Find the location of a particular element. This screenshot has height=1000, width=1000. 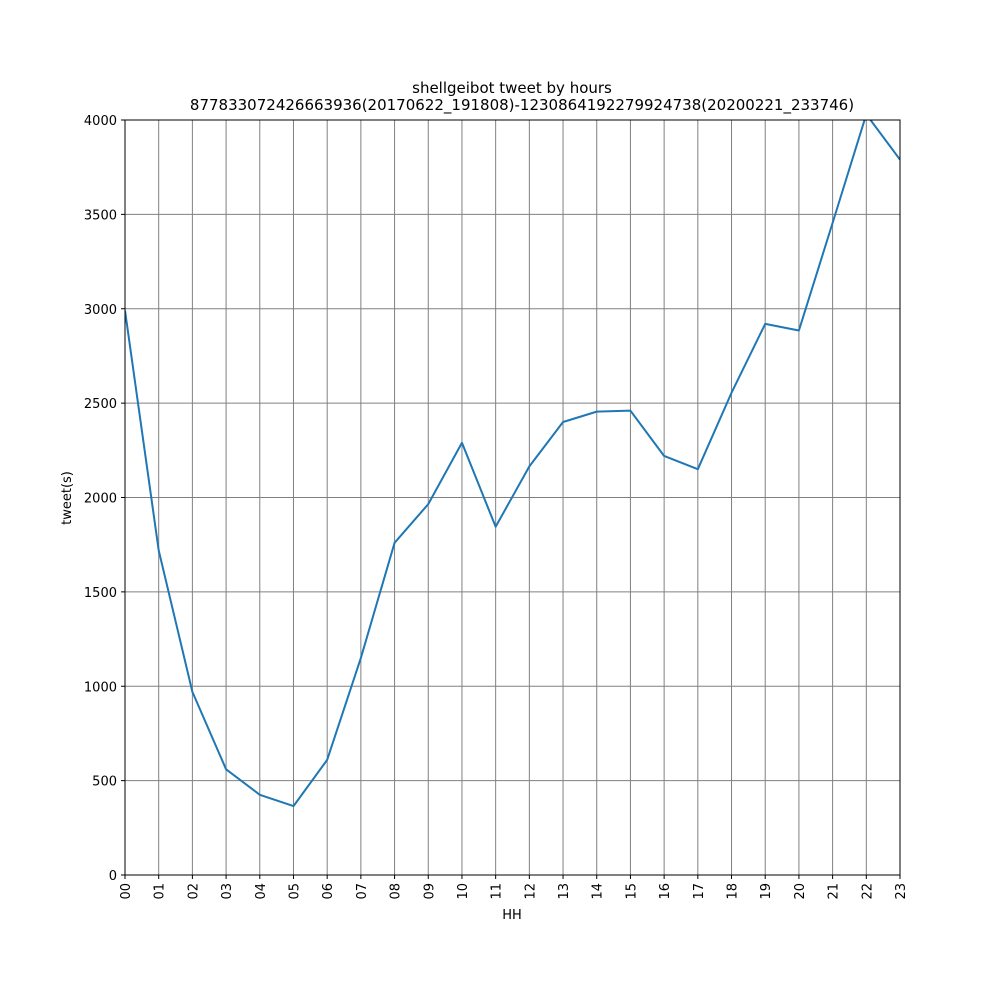

x-tick-label: 06 is located at coordinates (328, 891).